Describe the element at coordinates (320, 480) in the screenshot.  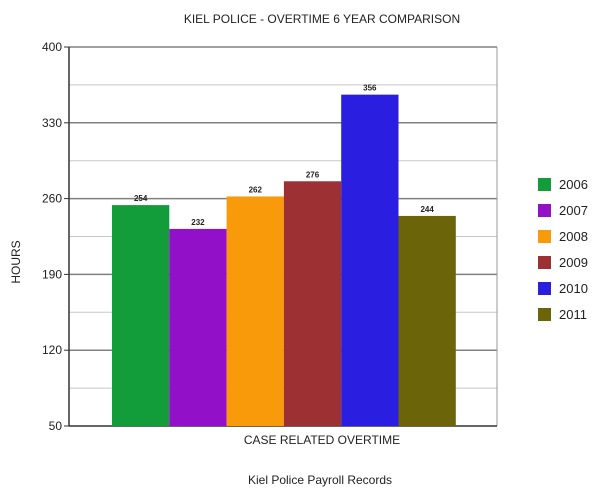
I see `chart-caption: Kiel Police Payroll Records` at that location.